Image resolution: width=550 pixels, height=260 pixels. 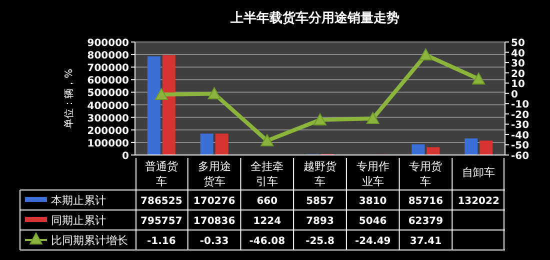 What do you see at coordinates (425, 174) in the screenshot?
I see `x-tick-label: 专用货车` at bounding box center [425, 174].